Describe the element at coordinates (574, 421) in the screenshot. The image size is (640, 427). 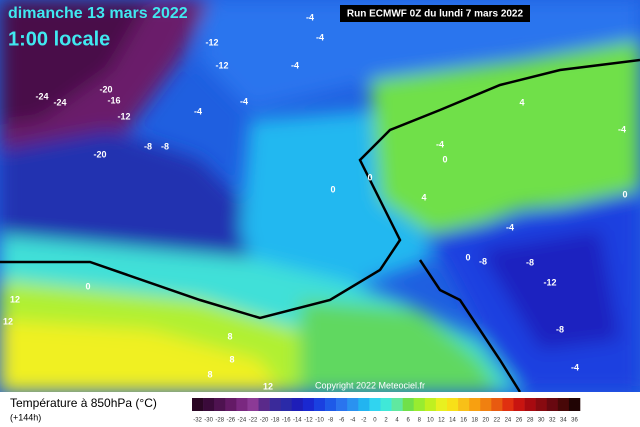
I see `colorbar-tick-label: 36` at that location.